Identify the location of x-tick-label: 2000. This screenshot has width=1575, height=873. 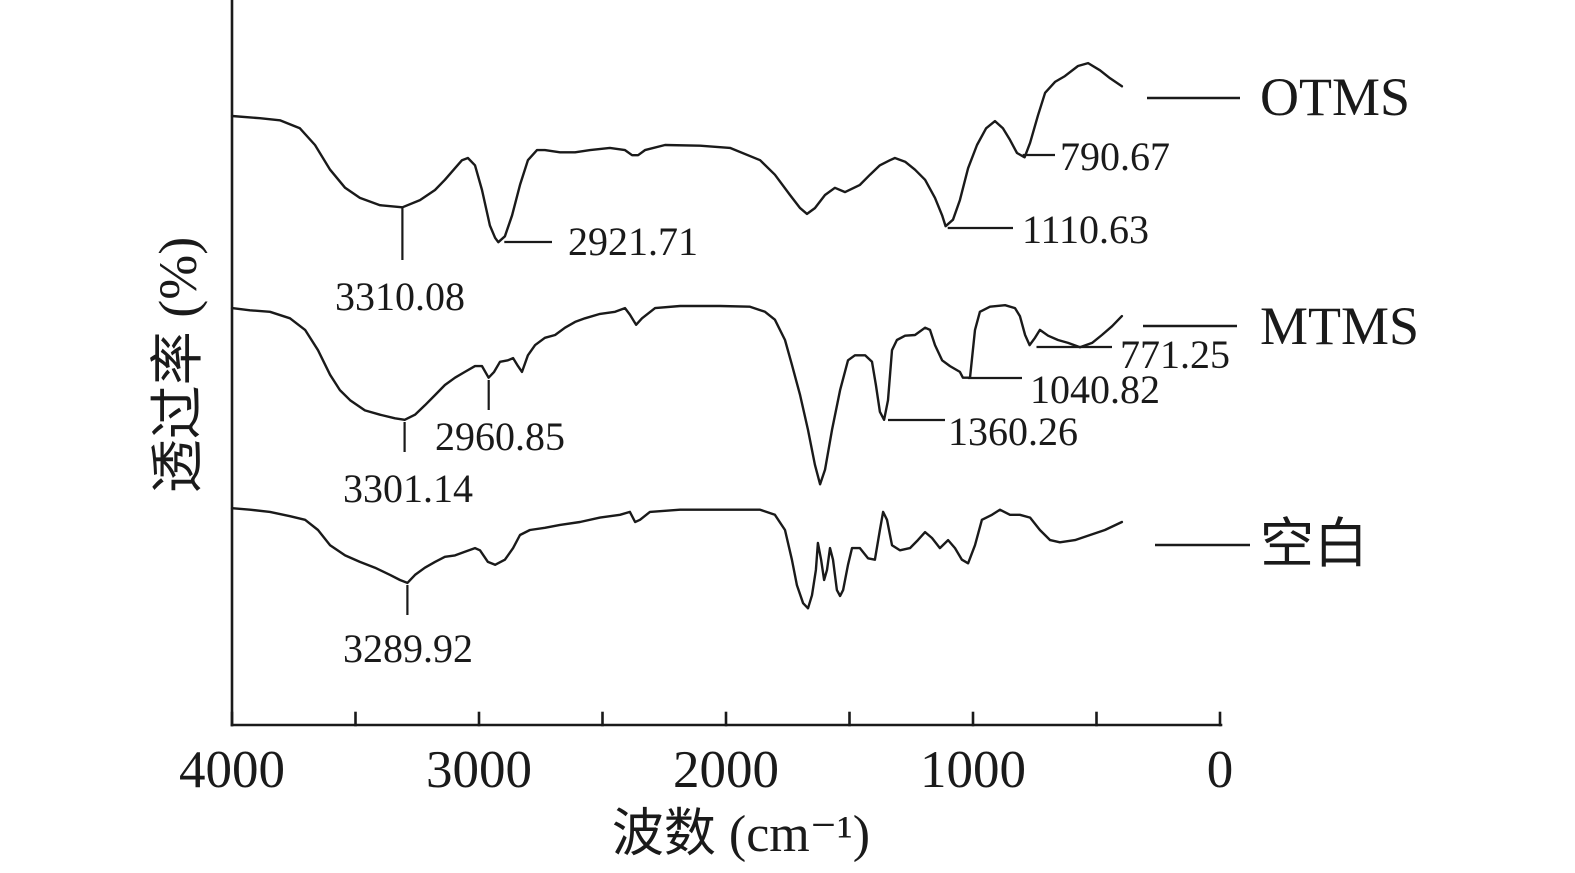
(726, 770).